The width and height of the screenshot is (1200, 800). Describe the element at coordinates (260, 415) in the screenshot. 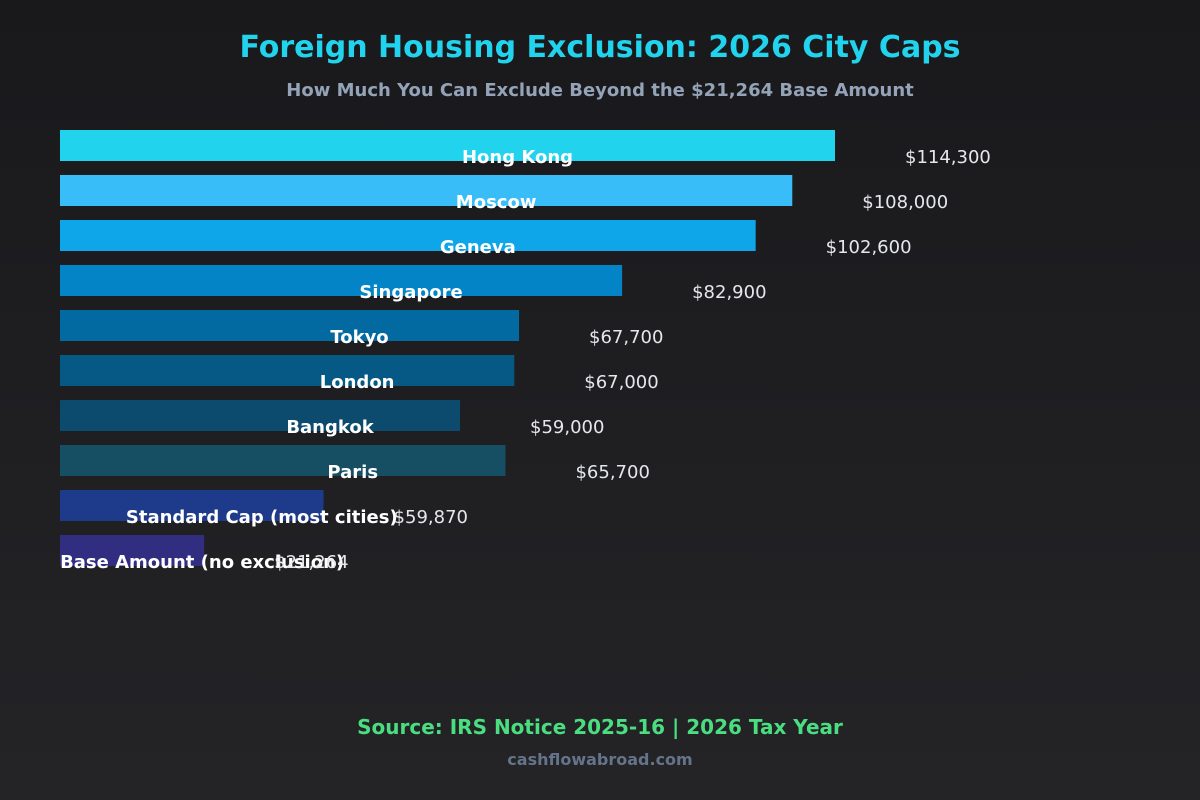

I see `bar-bangkok` at that location.